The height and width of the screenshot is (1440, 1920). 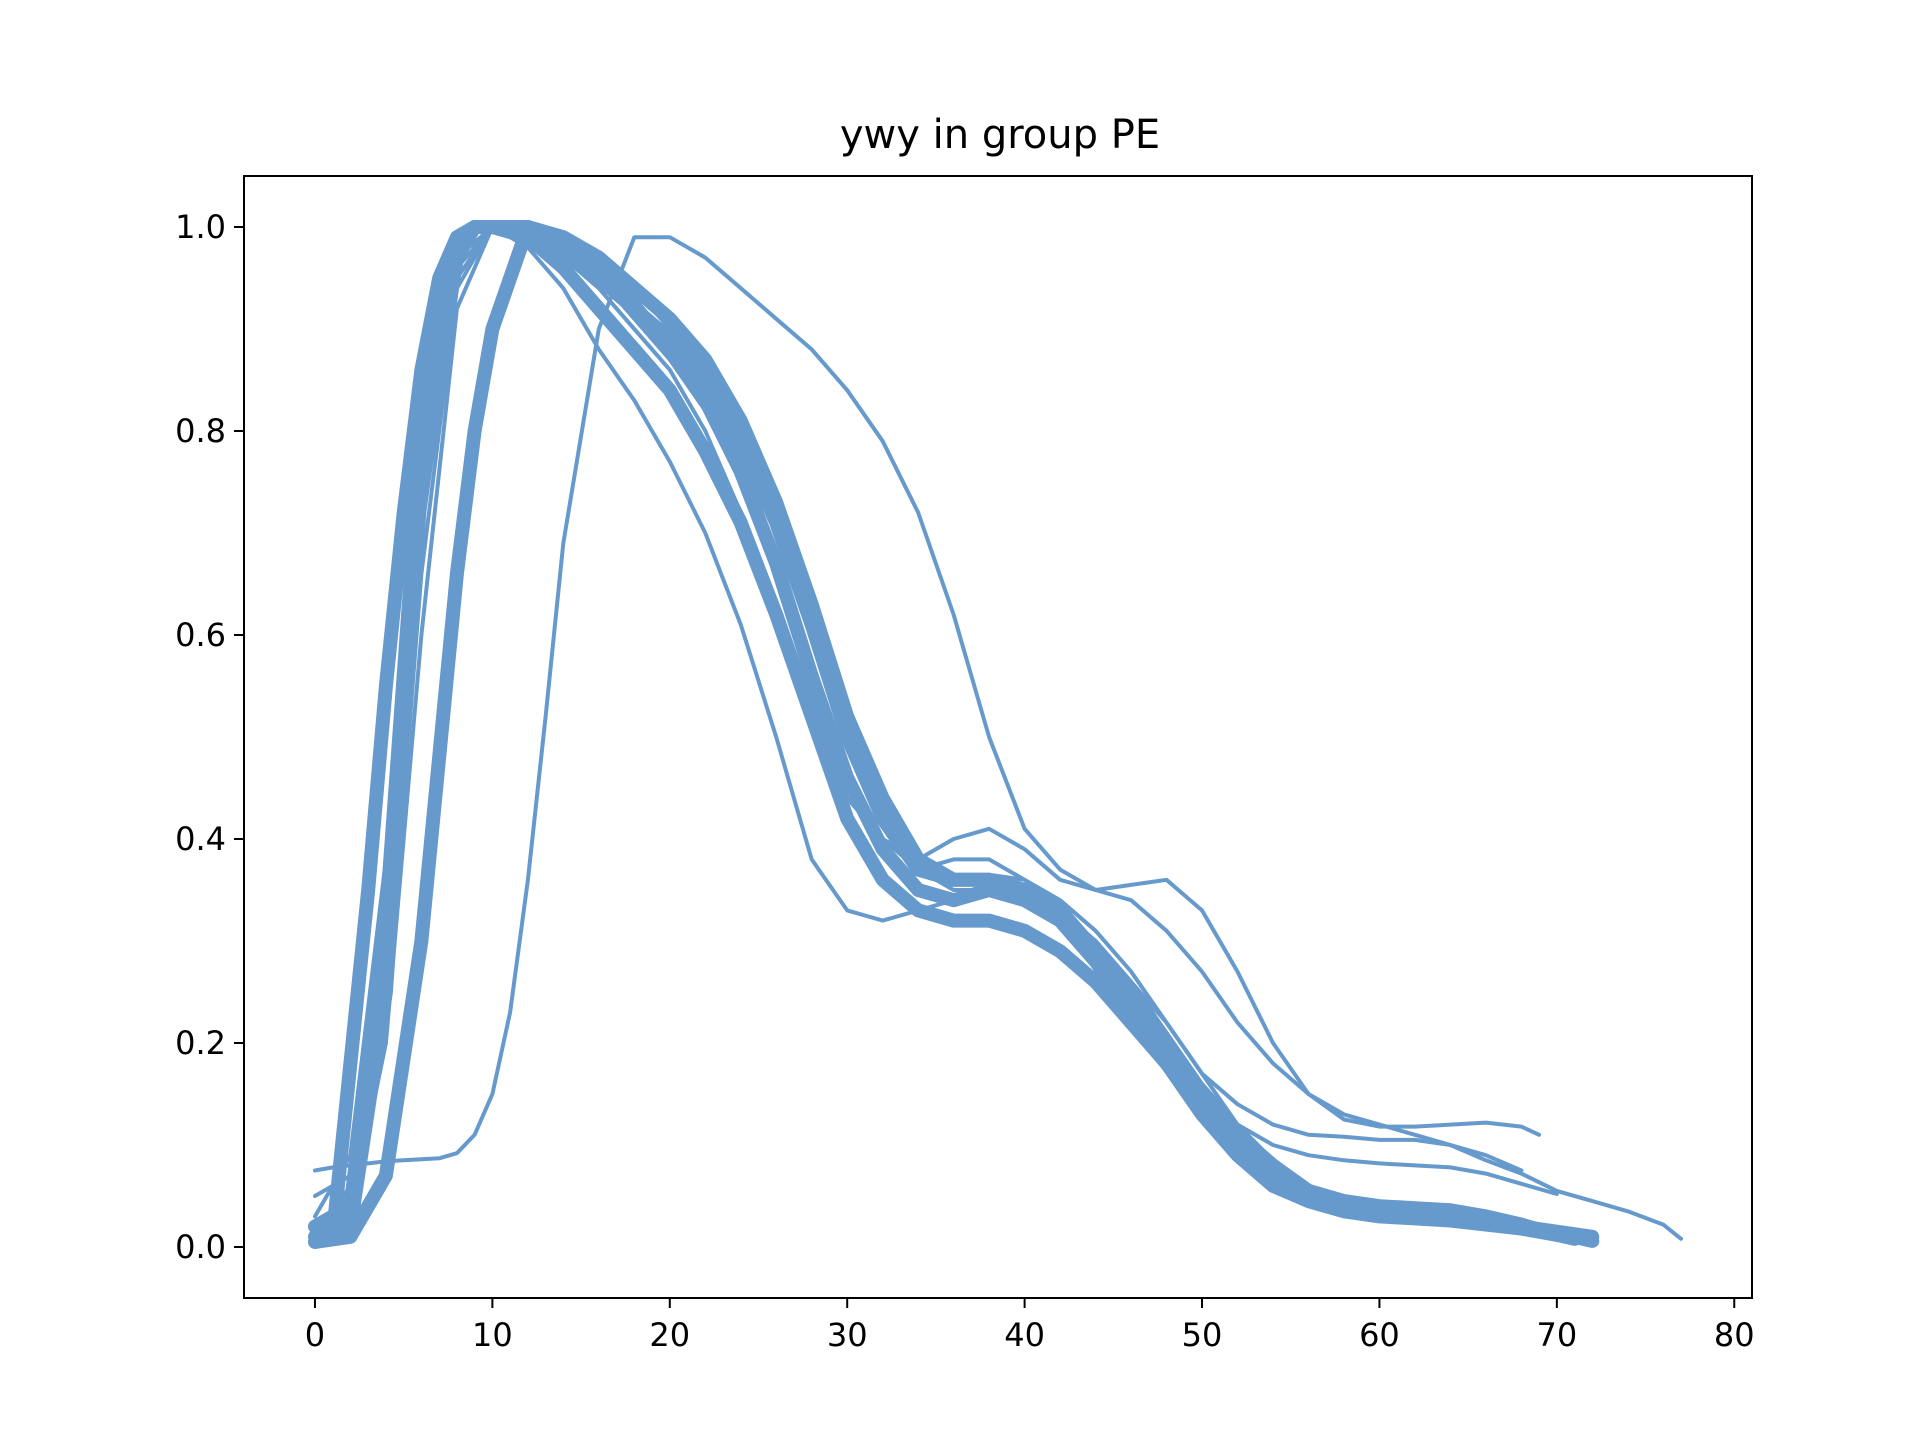 What do you see at coordinates (200, 227) in the screenshot?
I see `y-tick-label: 1.0` at bounding box center [200, 227].